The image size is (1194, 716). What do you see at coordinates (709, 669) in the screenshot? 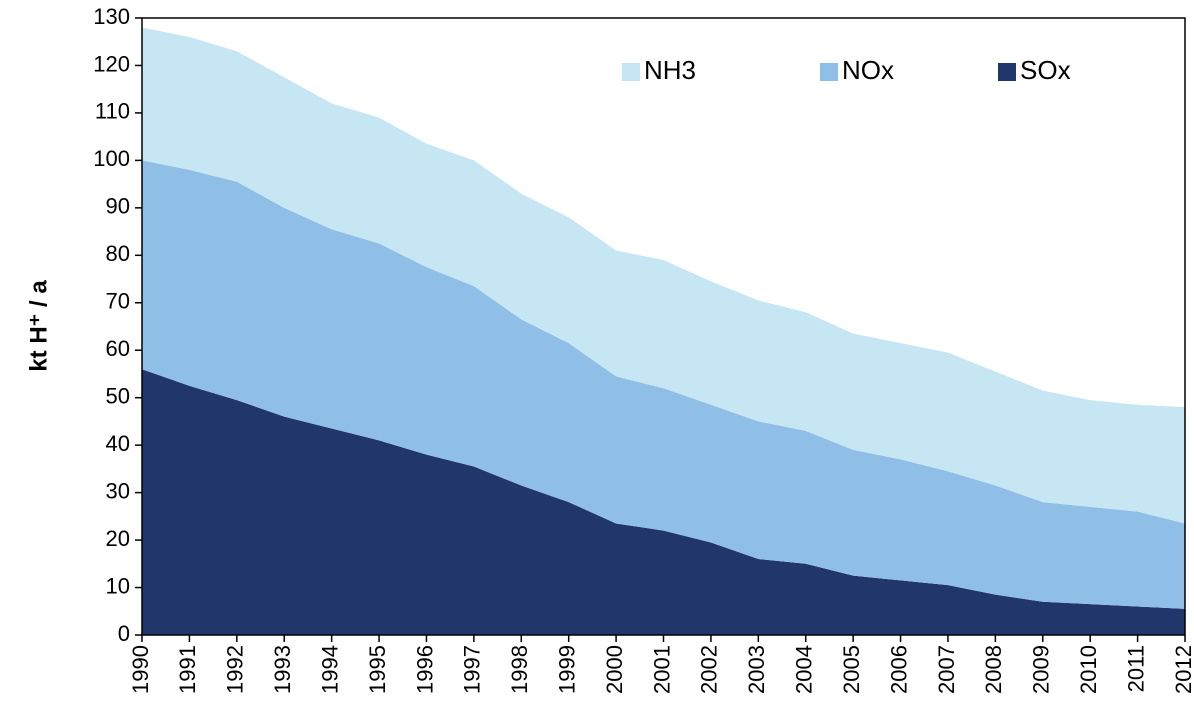
I see `x-tick-label: 2002` at bounding box center [709, 669].